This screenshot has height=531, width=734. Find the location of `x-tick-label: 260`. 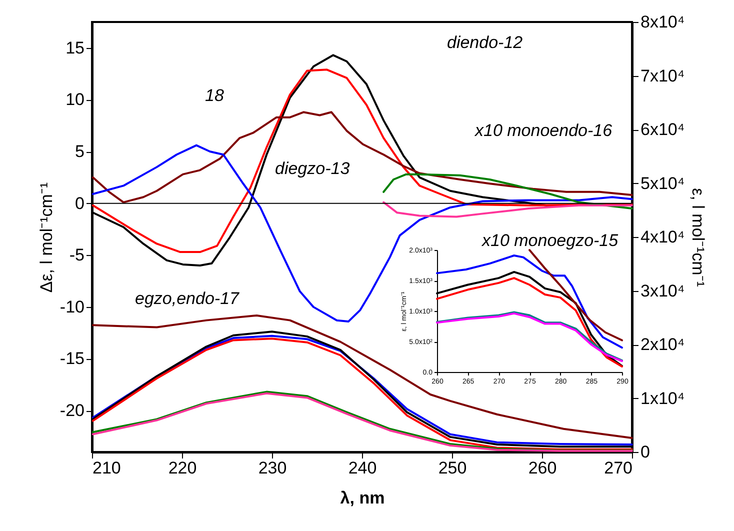

x-tick-label: 260 is located at coordinates (542, 468).